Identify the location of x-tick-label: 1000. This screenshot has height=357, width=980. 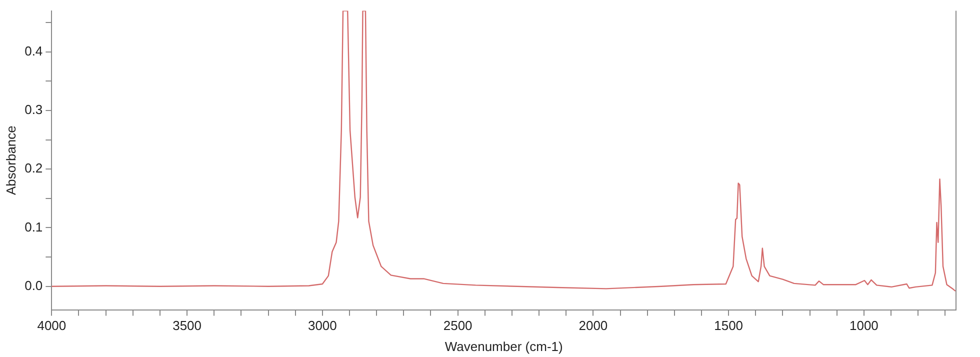
(863, 326).